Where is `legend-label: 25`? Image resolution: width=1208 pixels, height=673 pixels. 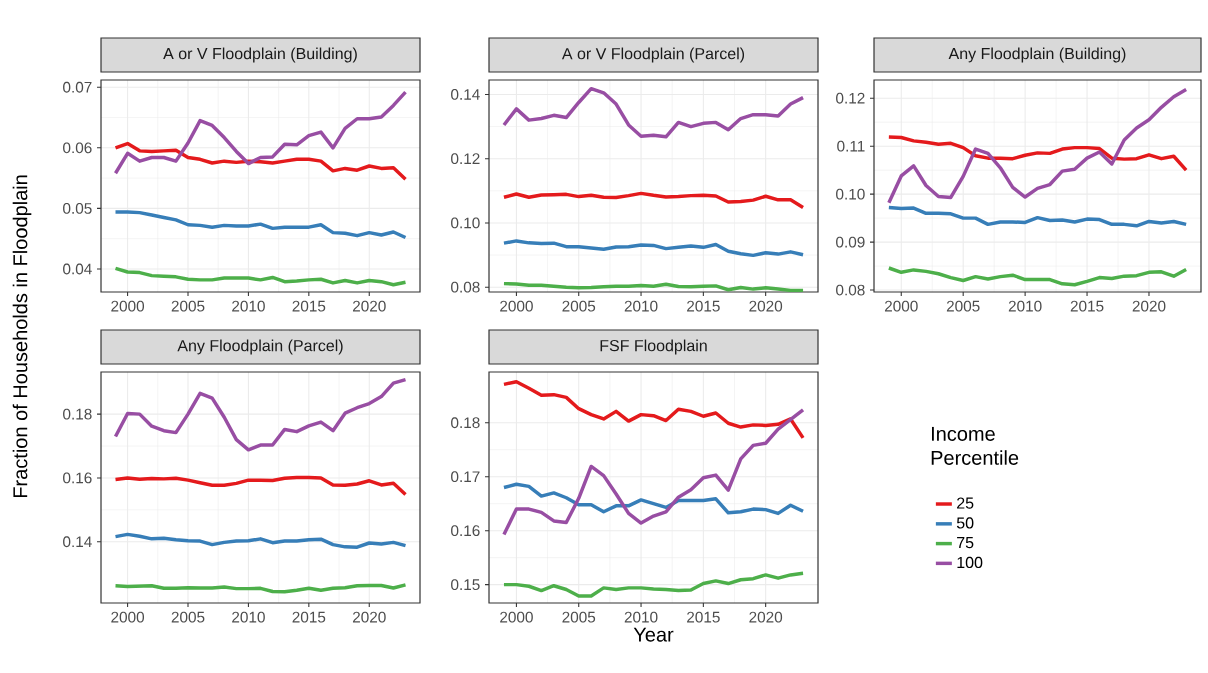 legend-label: 25 is located at coordinates (965, 503).